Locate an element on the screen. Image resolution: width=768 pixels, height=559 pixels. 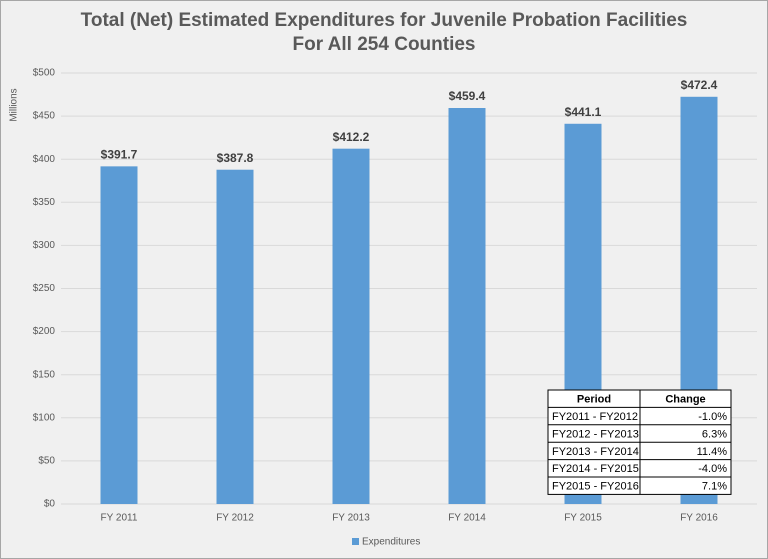
table-change: 7.1% is located at coordinates (714, 487).